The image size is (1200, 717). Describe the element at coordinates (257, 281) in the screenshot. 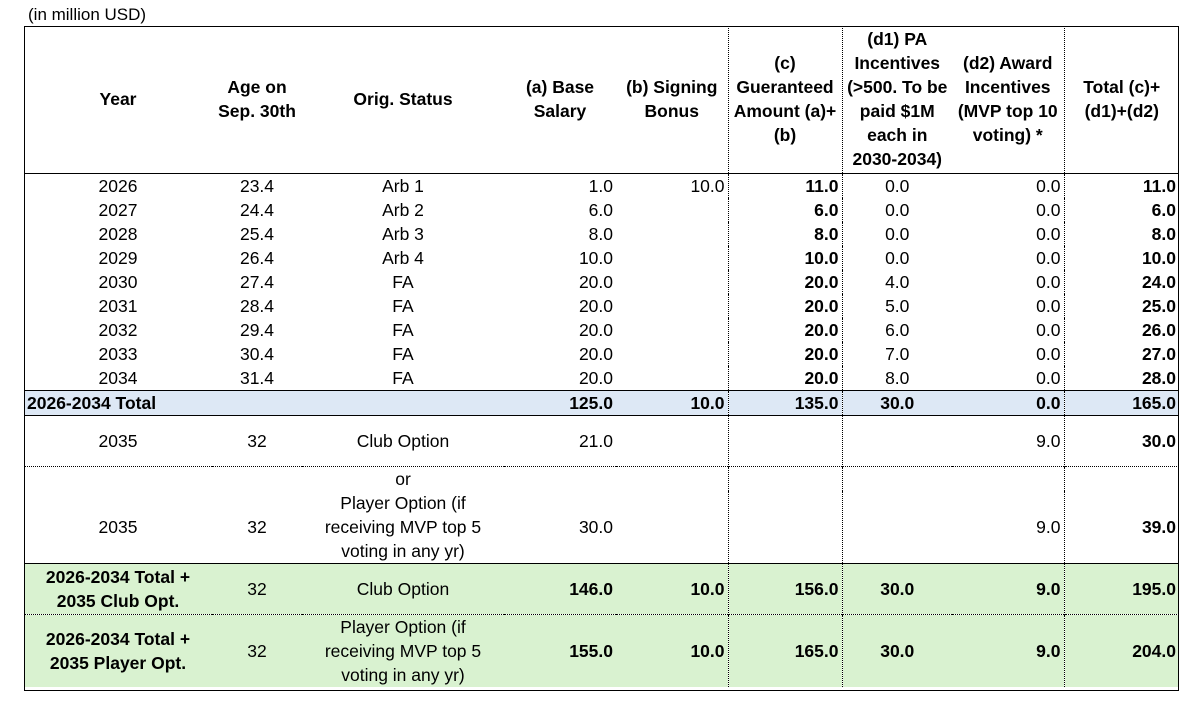

I see `age-cell: 27.4` at that location.